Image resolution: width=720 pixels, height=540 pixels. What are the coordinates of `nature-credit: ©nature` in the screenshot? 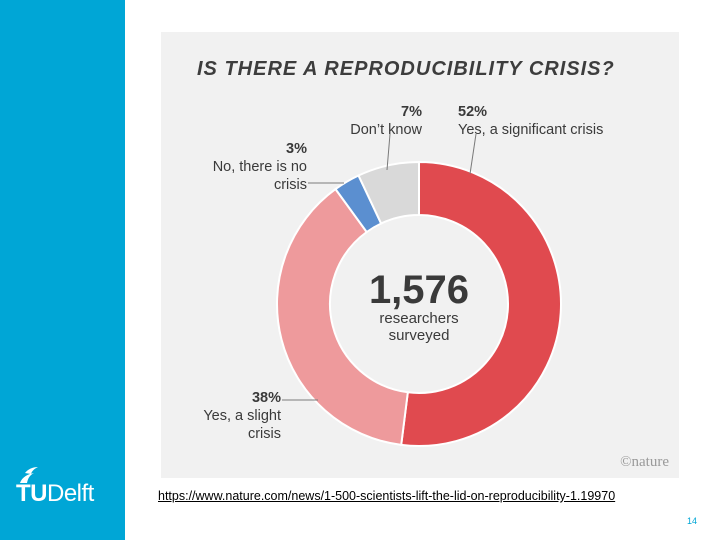 It's located at (644, 462).